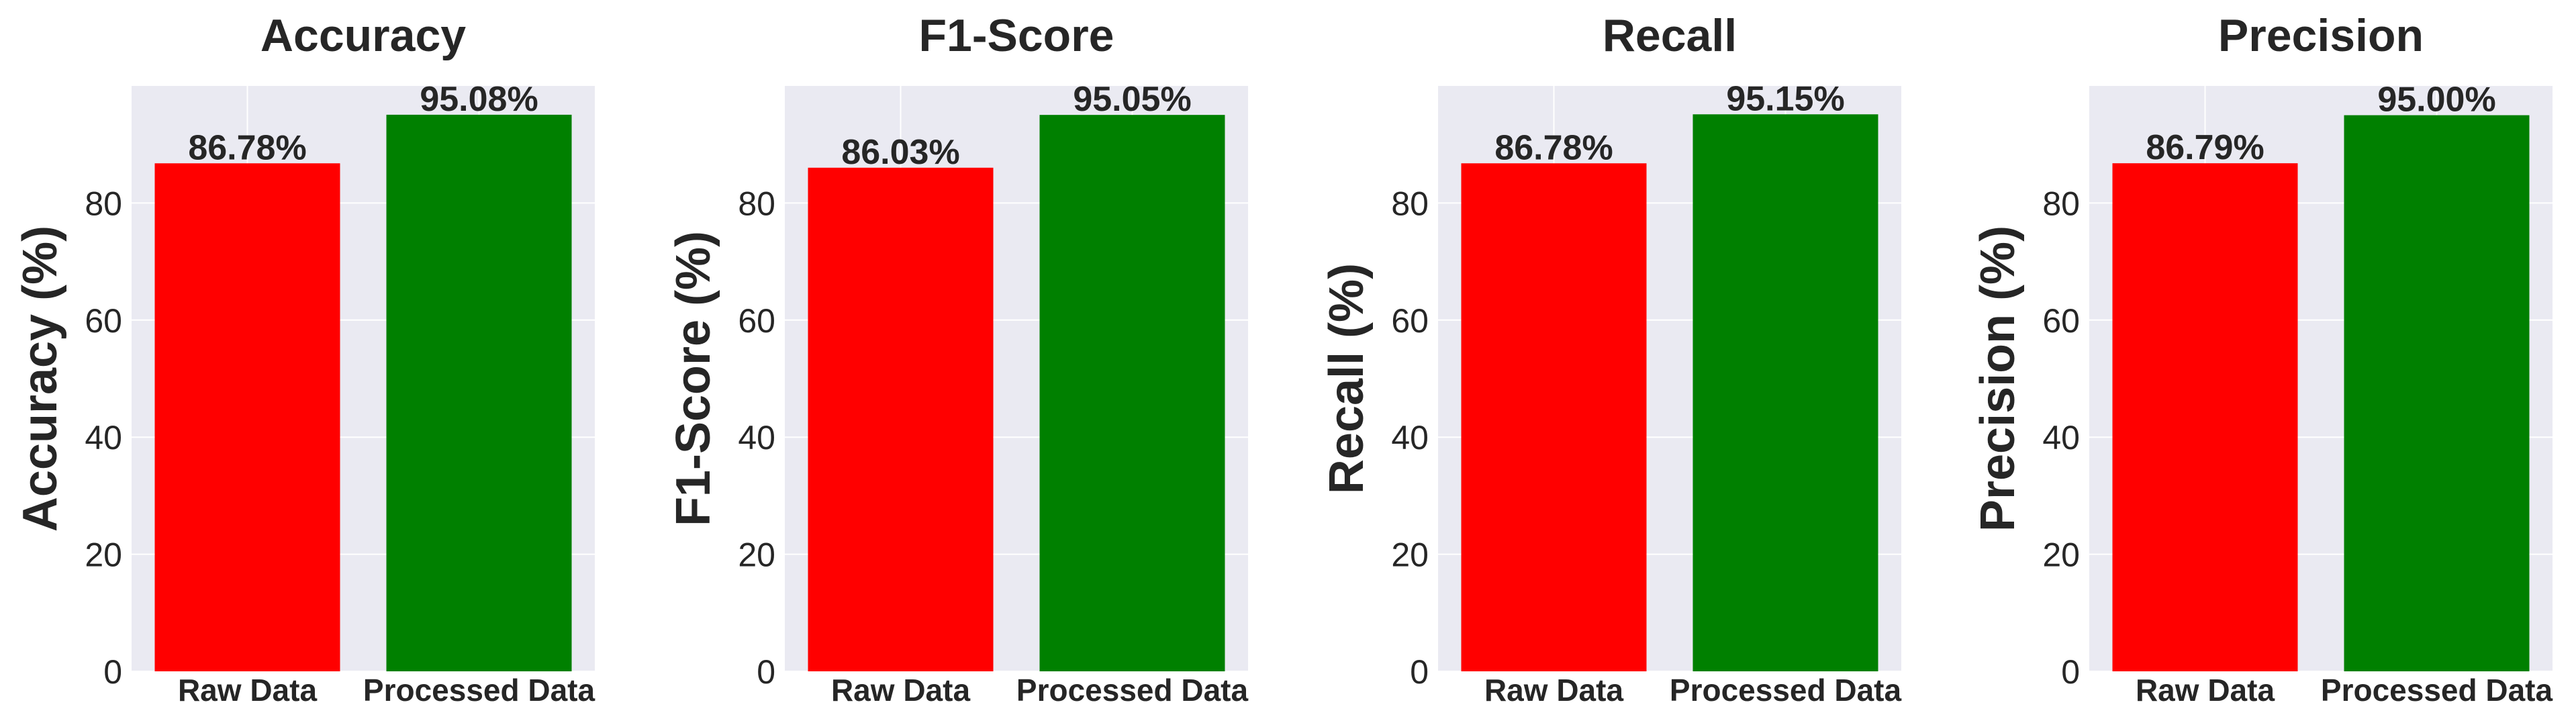 This screenshot has height=721, width=2576. Describe the element at coordinates (2205, 147) in the screenshot. I see `data-label-precision-raw-data: 86.79%` at that location.